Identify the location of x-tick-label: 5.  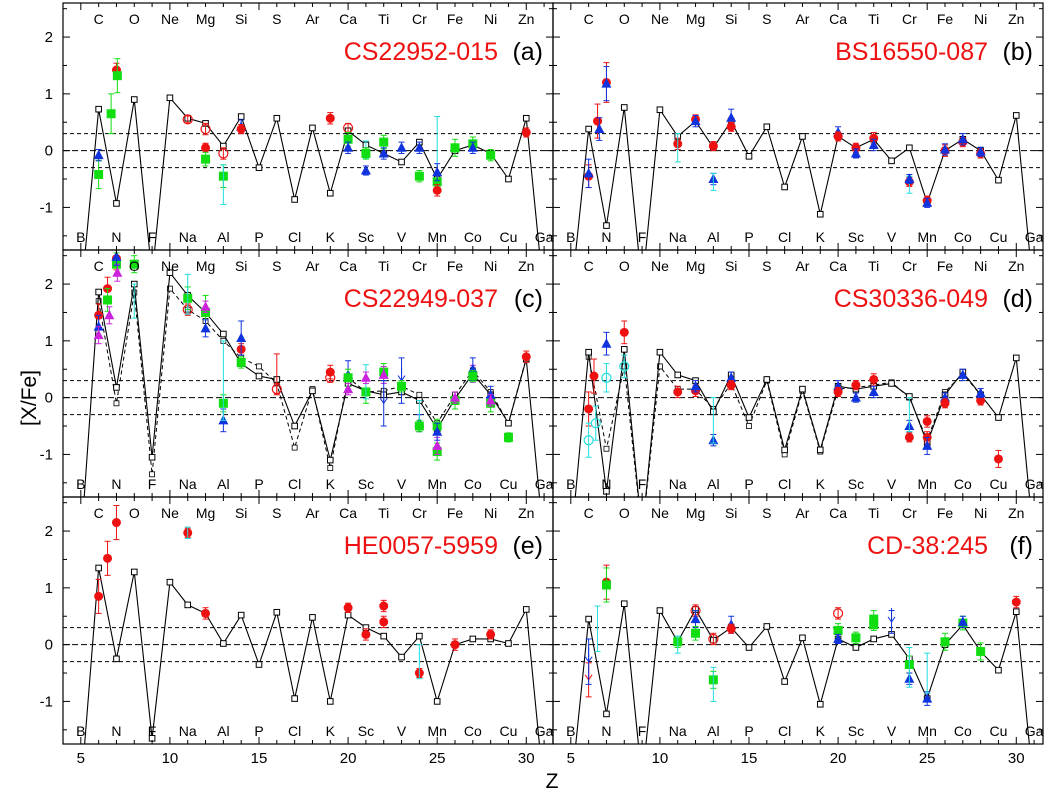
(81, 758).